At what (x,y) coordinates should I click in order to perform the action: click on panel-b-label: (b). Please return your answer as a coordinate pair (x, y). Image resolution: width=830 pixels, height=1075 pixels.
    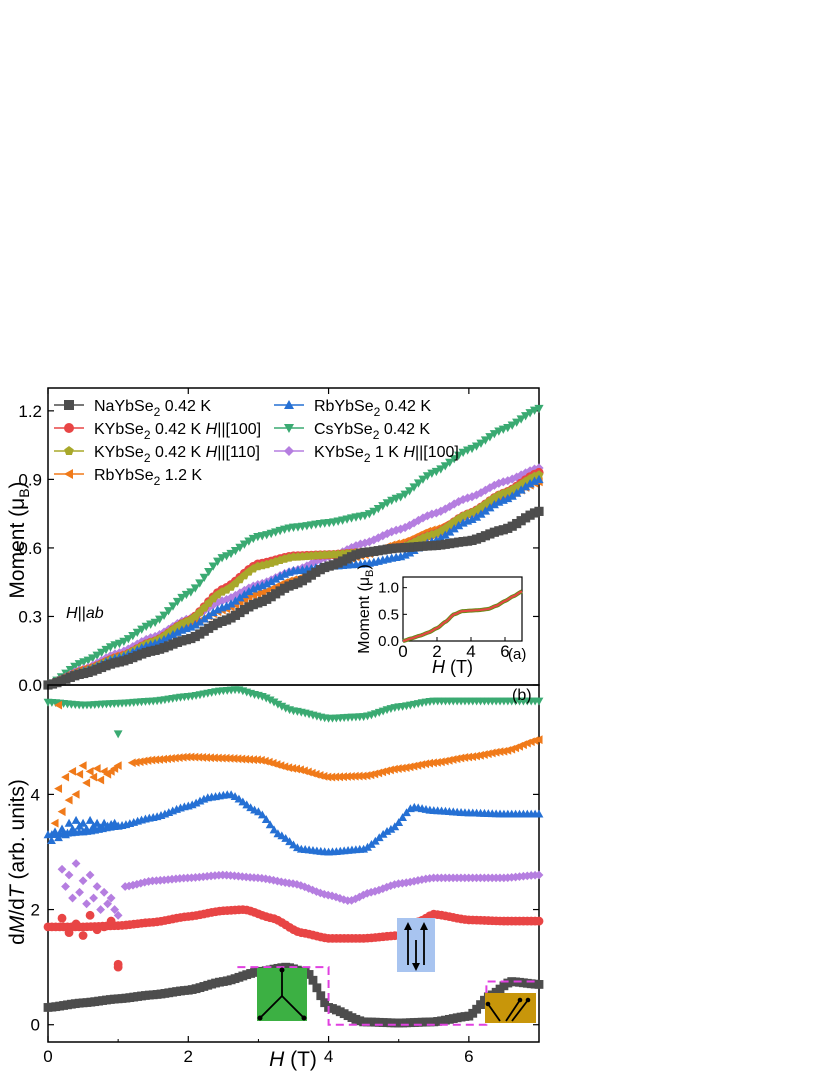
    Looking at the image, I should click on (522, 695).